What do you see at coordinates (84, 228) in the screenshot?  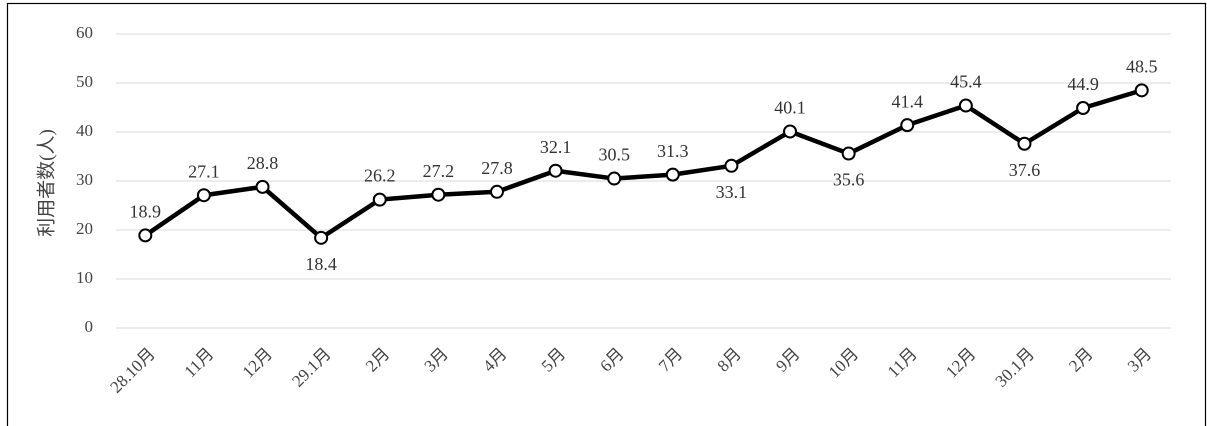 I see `y-tick-label: 20` at bounding box center [84, 228].